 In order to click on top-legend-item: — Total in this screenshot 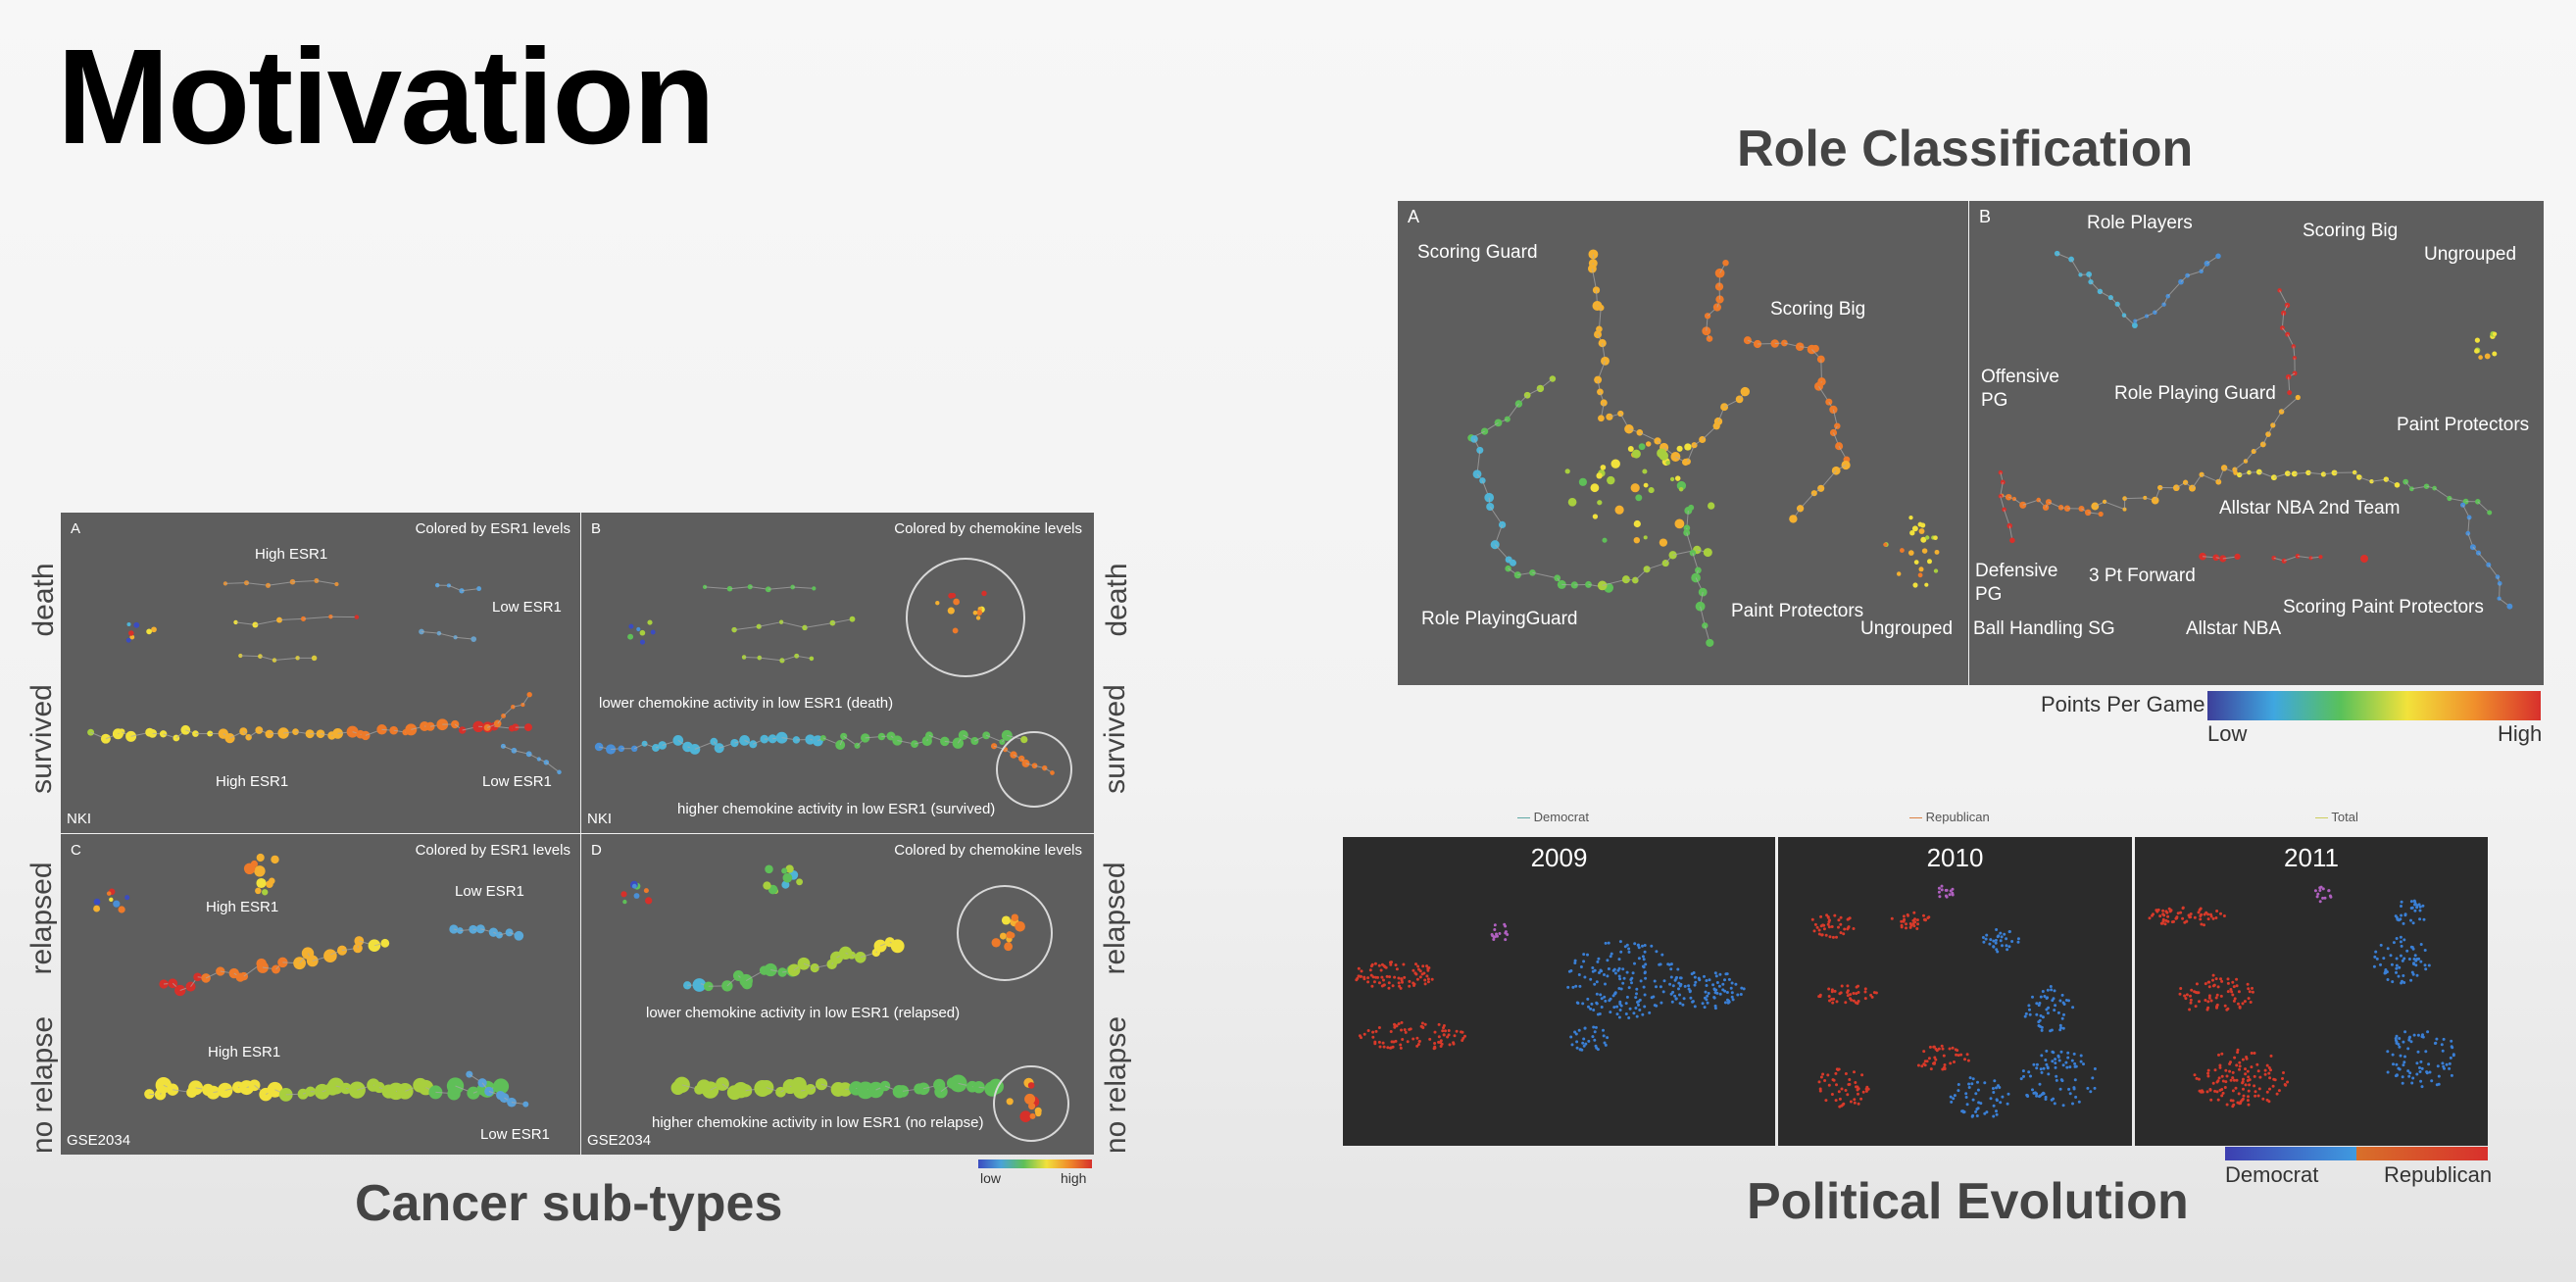, I will do `click(2336, 817)`.